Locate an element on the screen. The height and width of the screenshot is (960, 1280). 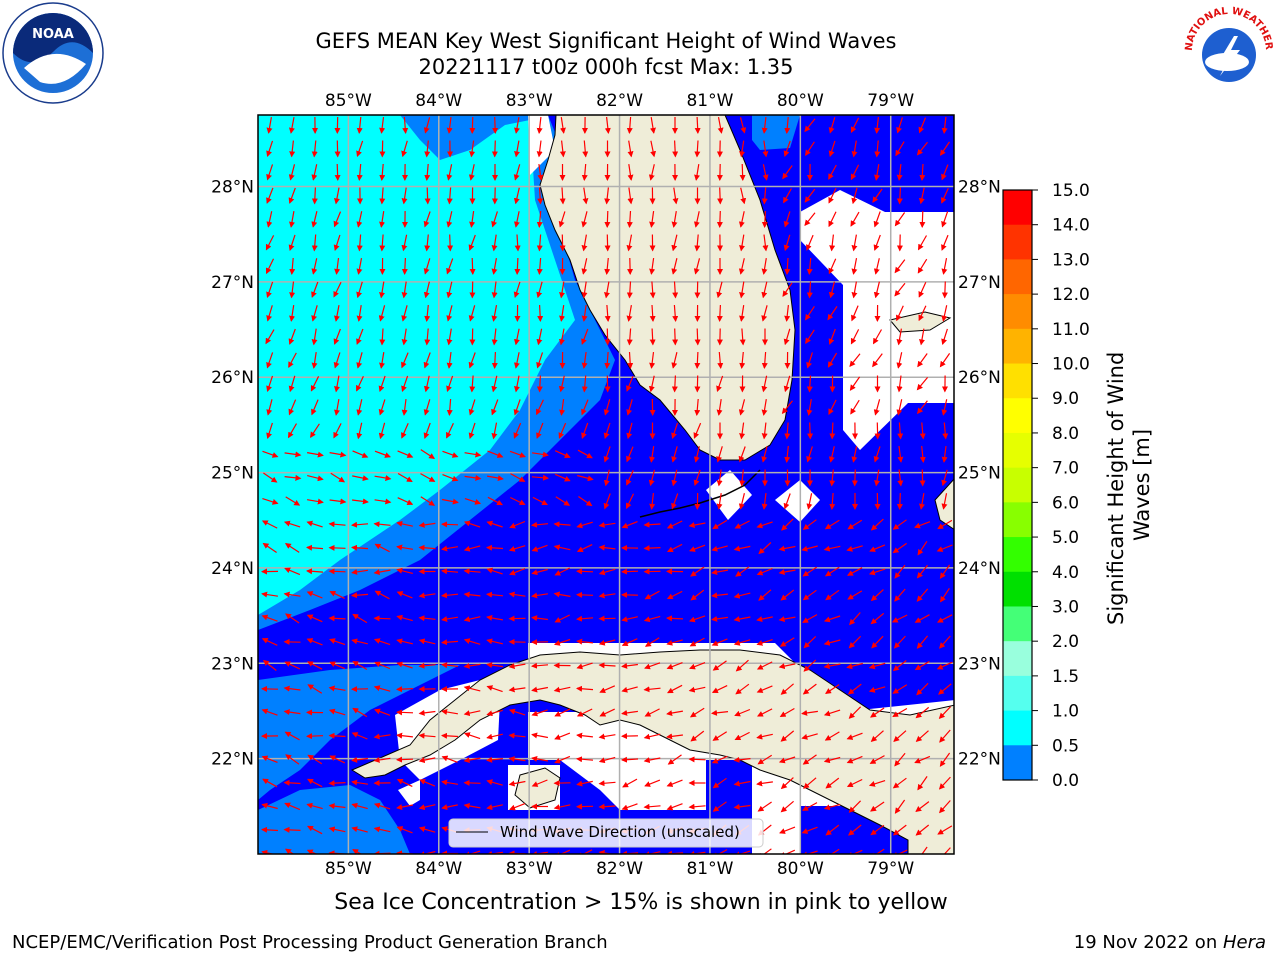
colorbar-tick-label: 12.0 is located at coordinates (1071, 295).